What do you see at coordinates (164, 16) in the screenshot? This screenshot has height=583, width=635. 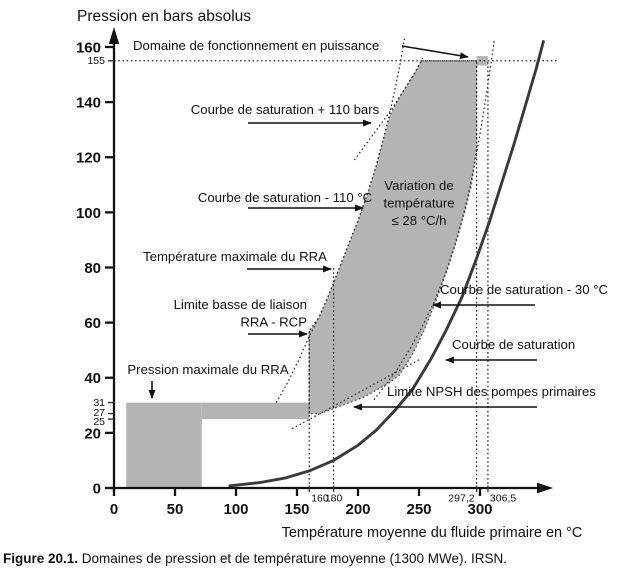 I see `y-axis-title: Pression en bars absolus` at bounding box center [164, 16].